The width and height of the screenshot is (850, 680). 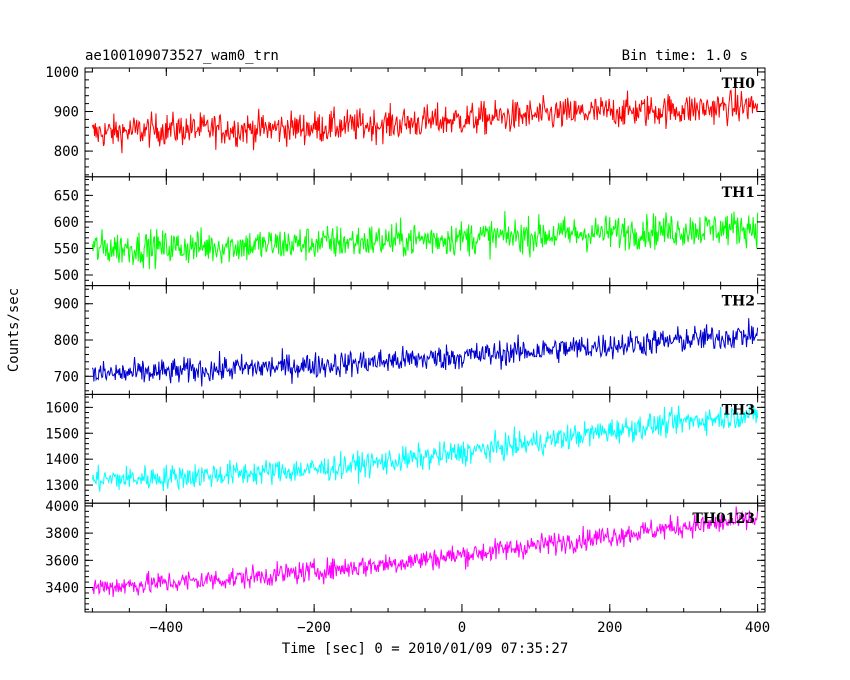 I want to click on series-line-th2, so click(x=425, y=352).